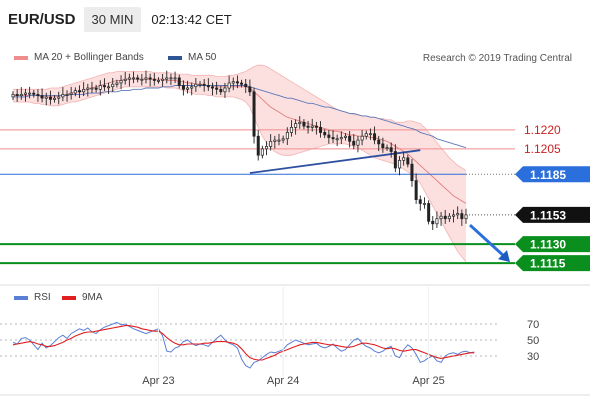  What do you see at coordinates (548, 175) in the screenshot?
I see `level-label-1.1185: 1.1185` at bounding box center [548, 175].